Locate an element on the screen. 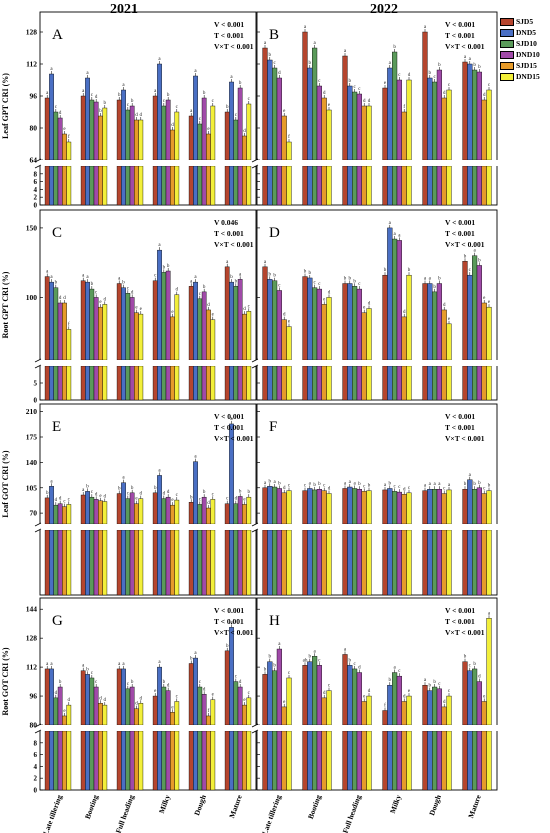  stats-text: V×T < 0.001 is located at coordinates (234, 46).